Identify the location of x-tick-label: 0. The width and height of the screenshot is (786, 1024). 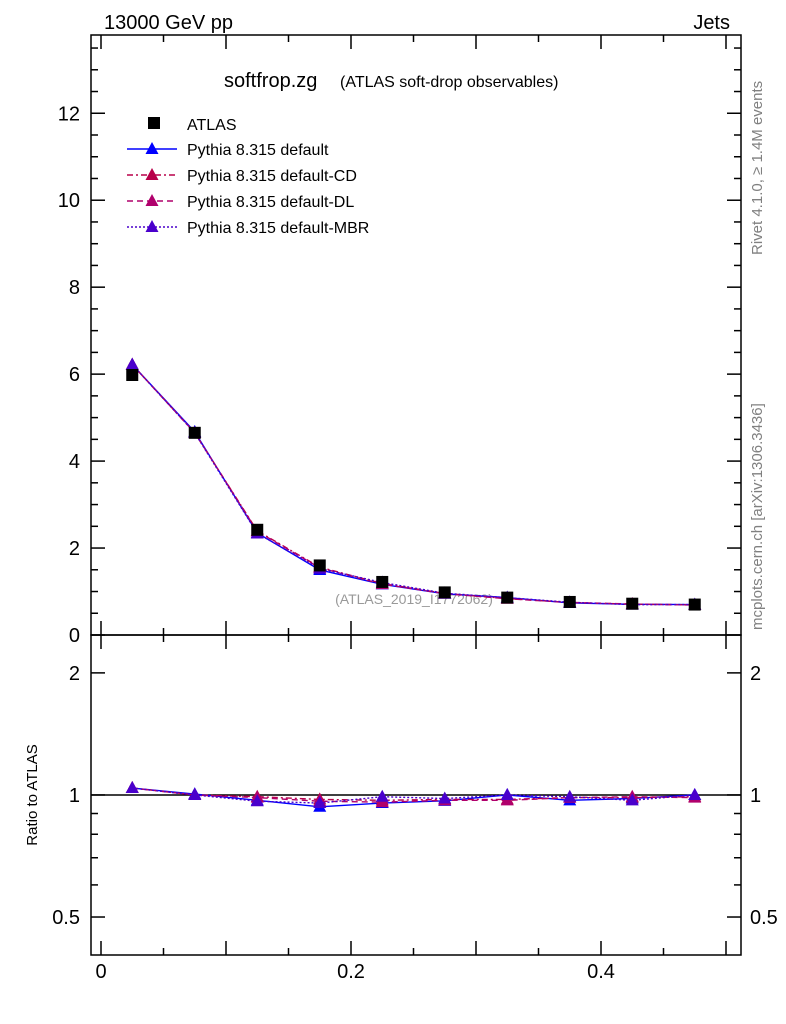
(100, 972).